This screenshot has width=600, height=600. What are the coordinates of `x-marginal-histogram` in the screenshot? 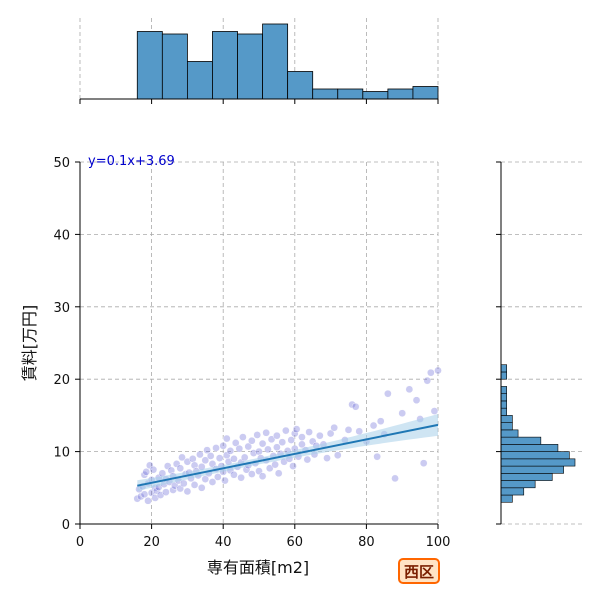 It's located at (259, 61).